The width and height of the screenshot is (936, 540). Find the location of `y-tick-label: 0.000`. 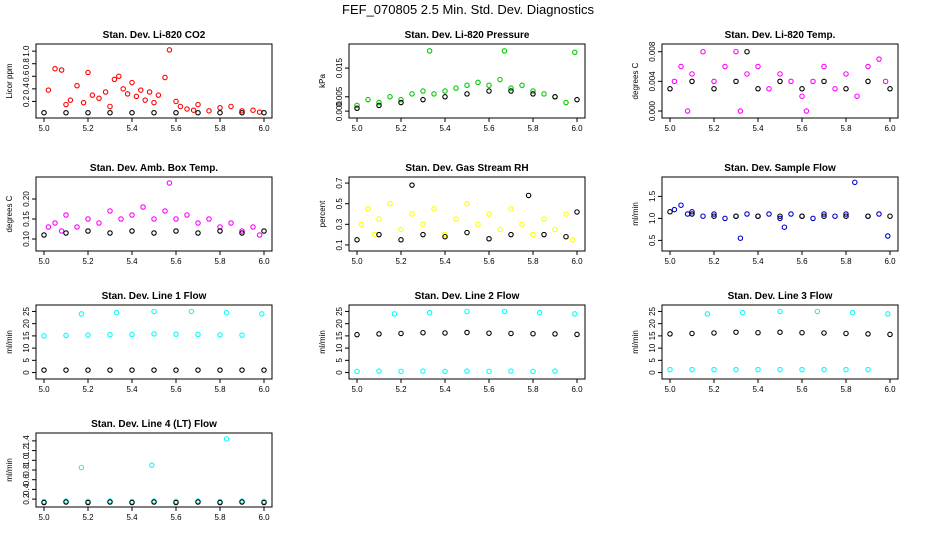

y-tick-label: 0.000 is located at coordinates (339, 111).